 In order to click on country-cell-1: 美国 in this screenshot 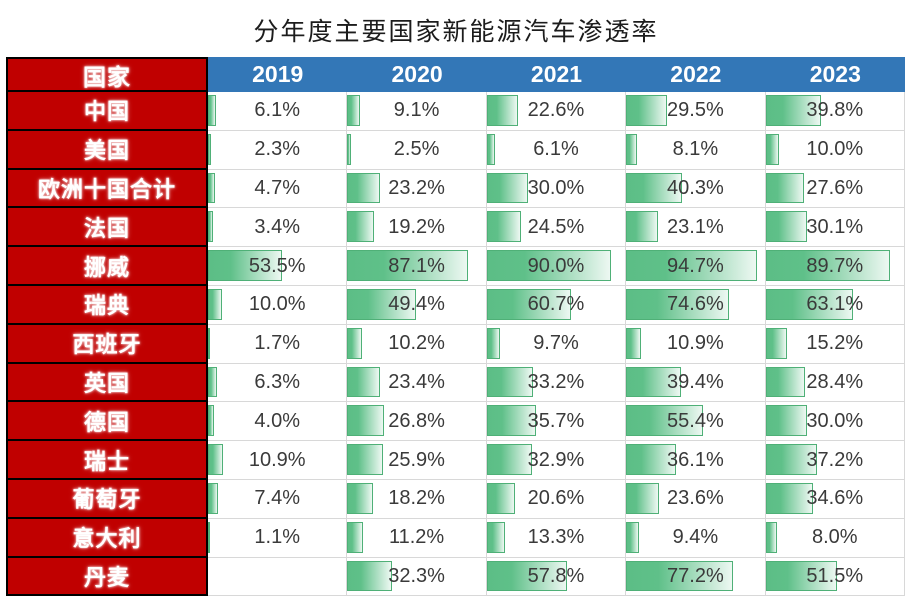, I will do `click(107, 150)`.